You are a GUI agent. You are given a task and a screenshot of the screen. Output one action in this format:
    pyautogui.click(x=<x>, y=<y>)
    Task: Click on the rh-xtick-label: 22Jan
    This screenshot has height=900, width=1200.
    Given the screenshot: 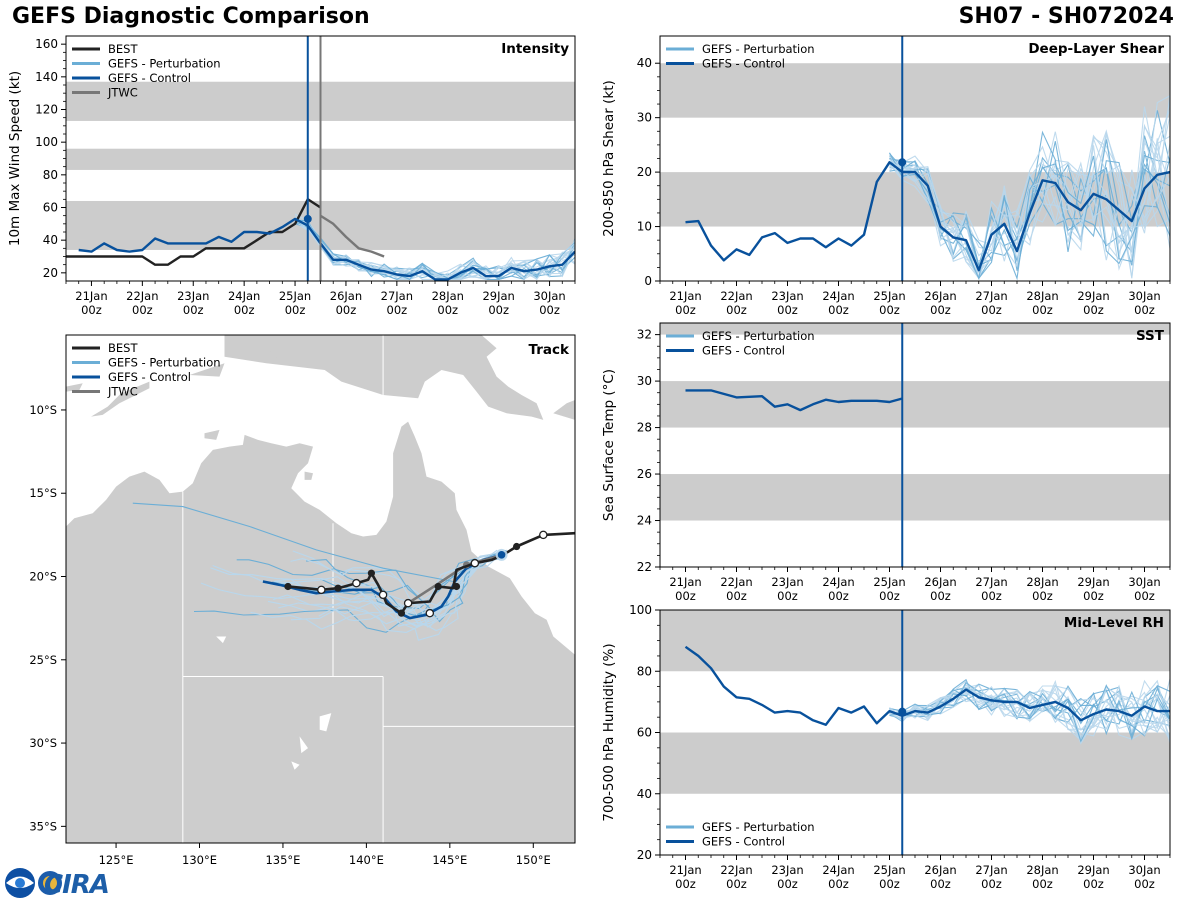 What is the action you would take?
    pyautogui.click(x=736, y=870)
    